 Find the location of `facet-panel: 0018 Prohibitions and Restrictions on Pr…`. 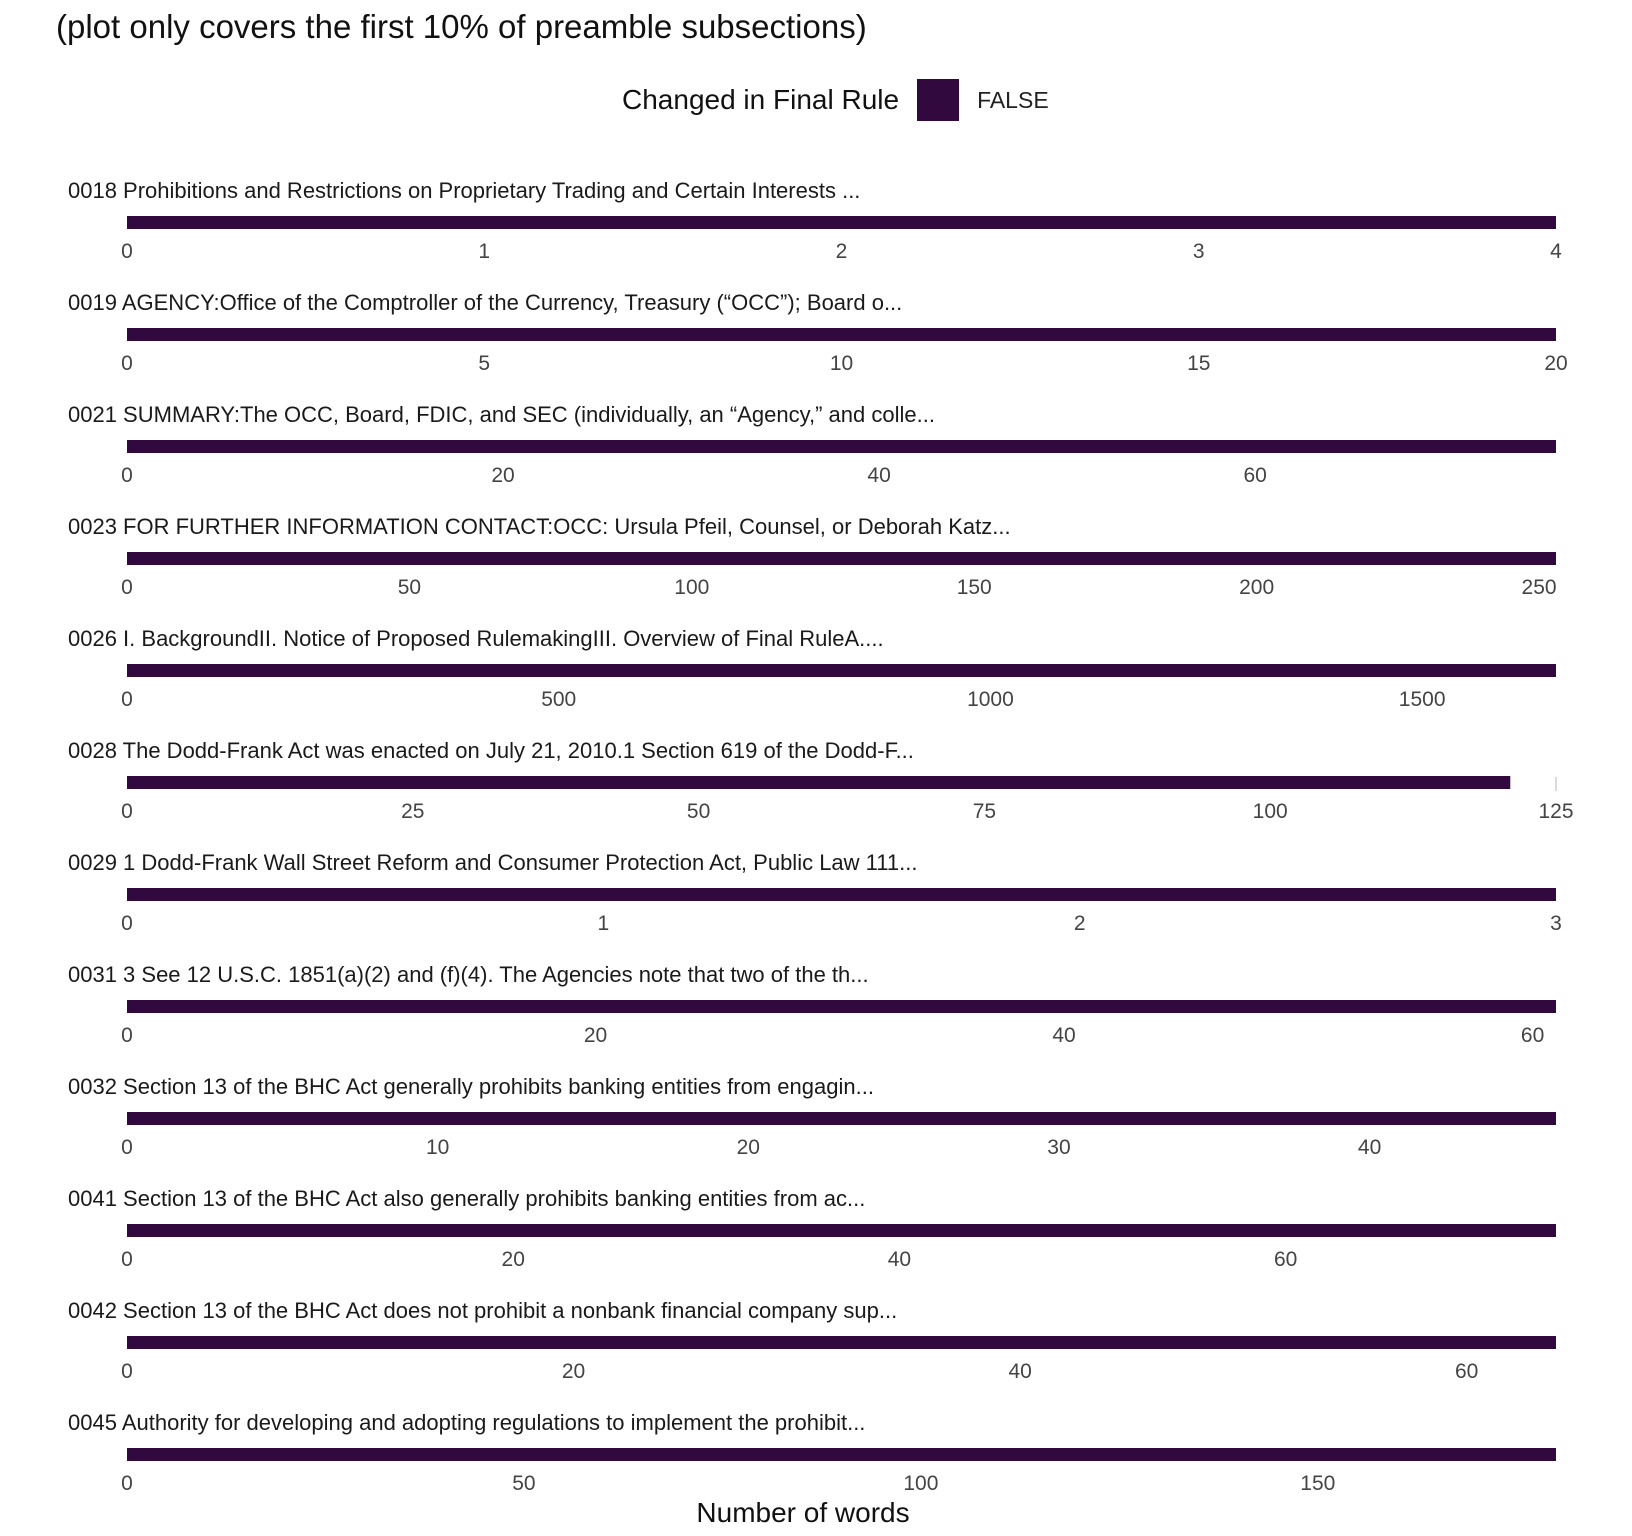

facet-panel: 0018 Prohibitions and Restrictions on Pr… is located at coordinates (815, 220).